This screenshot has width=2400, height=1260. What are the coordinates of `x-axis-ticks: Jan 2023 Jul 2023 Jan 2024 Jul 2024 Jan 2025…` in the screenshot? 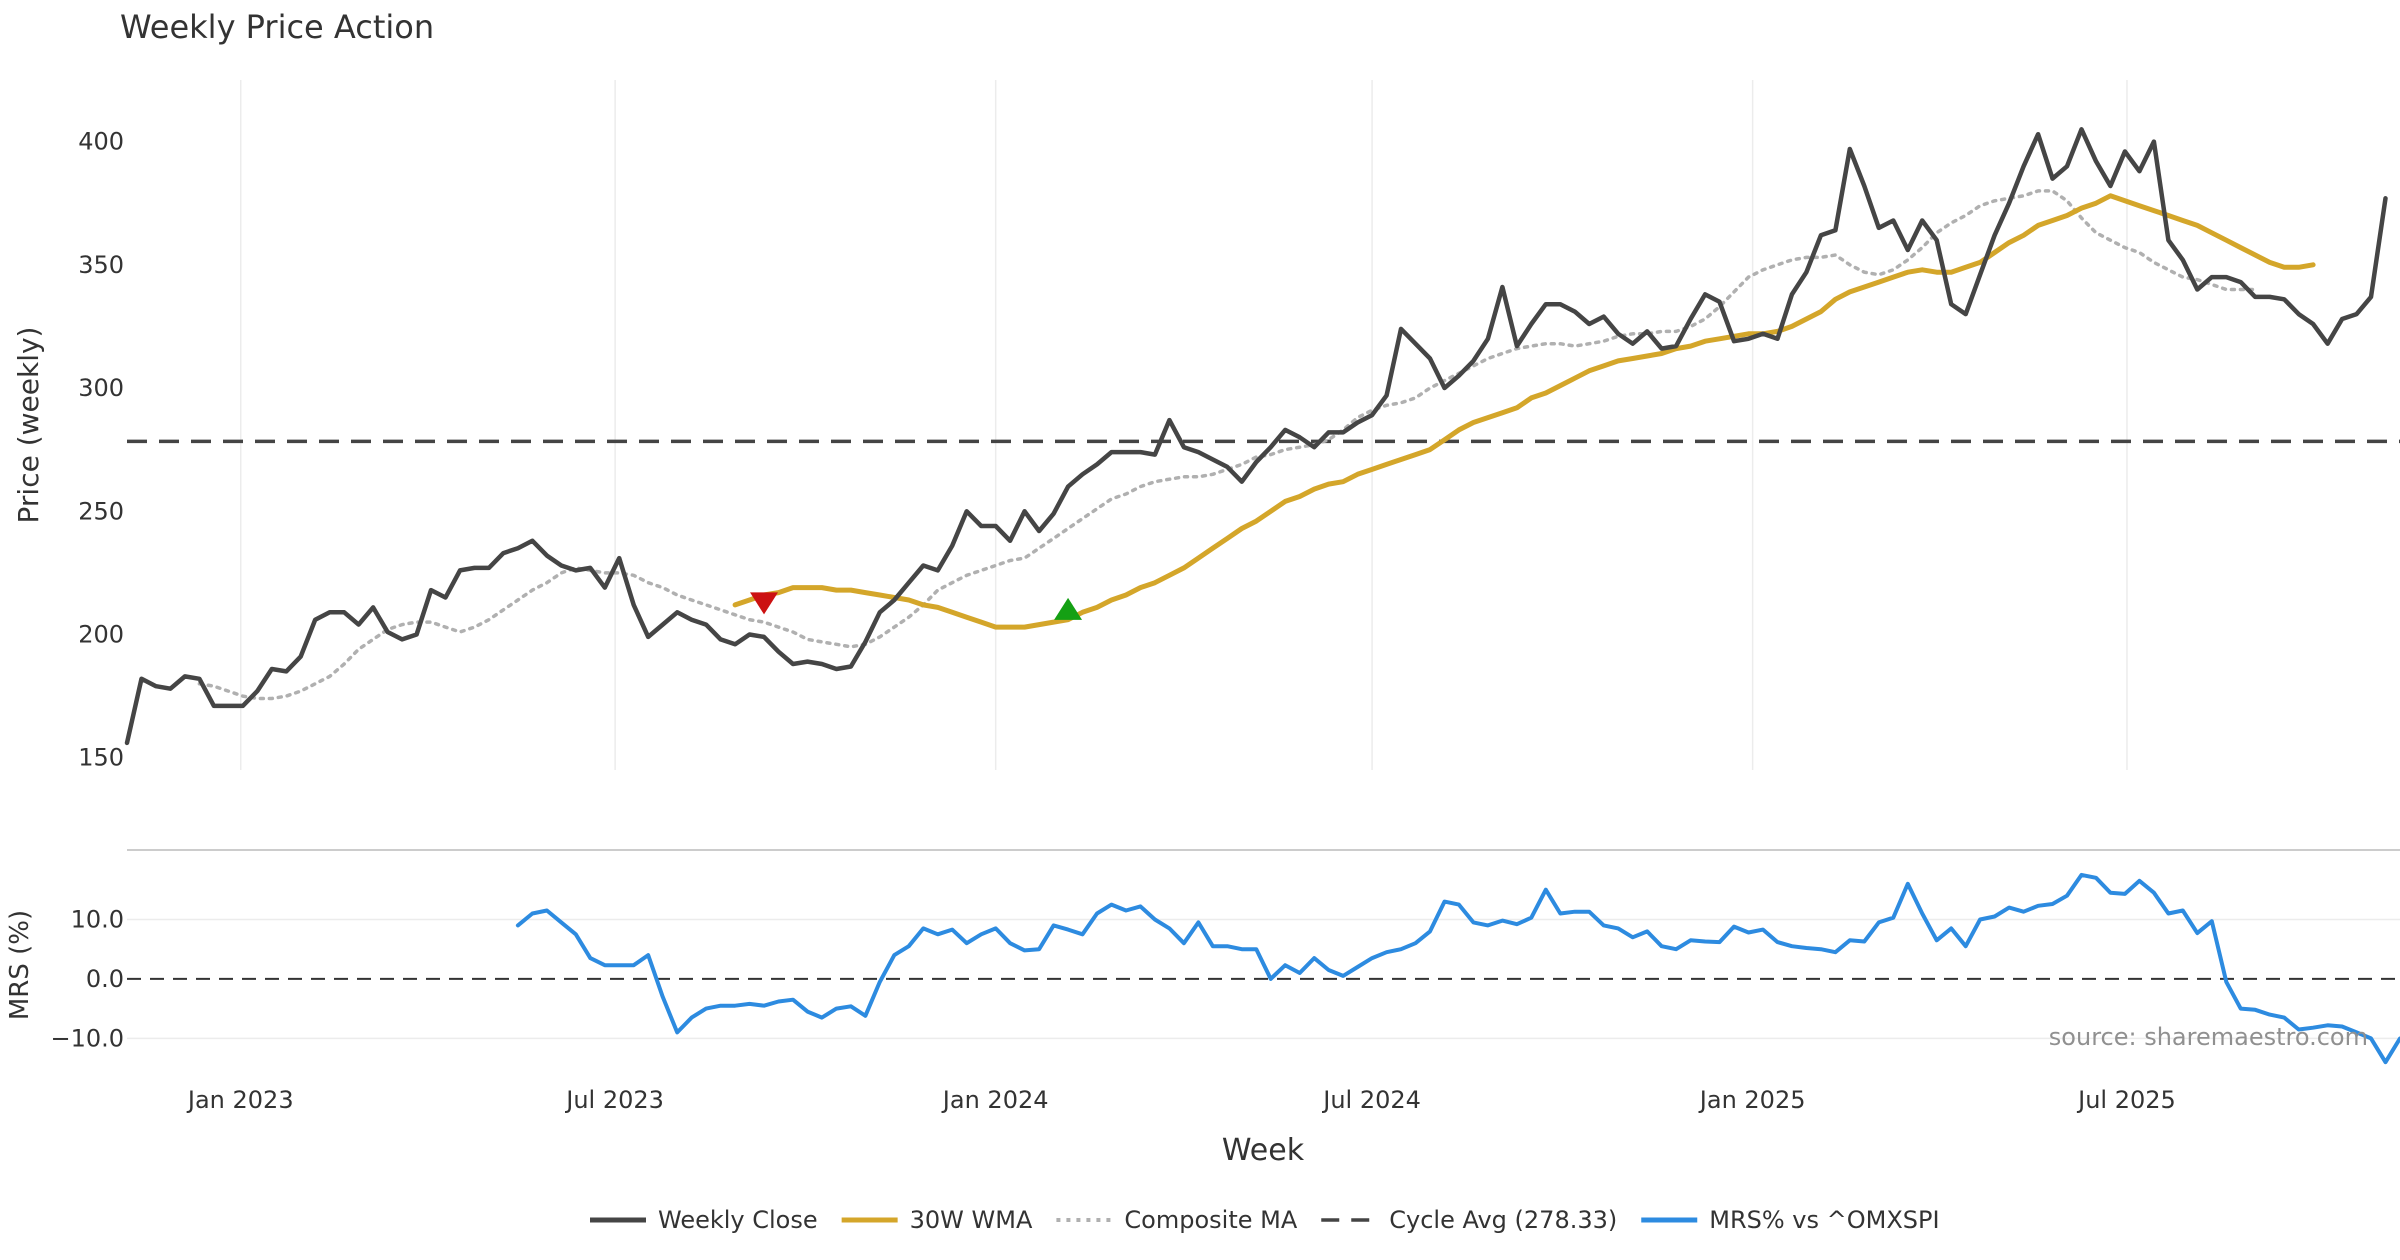 It's located at (1181, 1100).